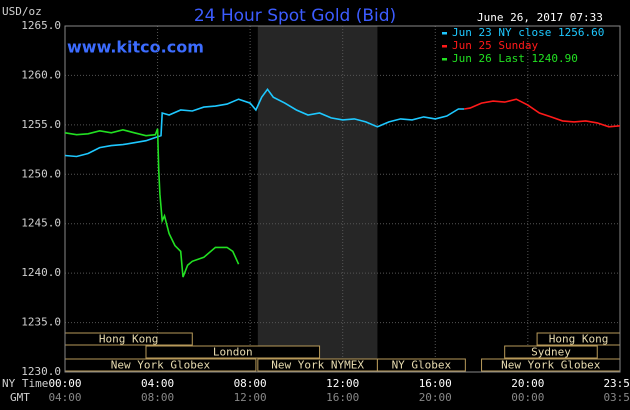 This screenshot has width=630, height=410. What do you see at coordinates (527, 397) in the screenshot?
I see `gmt-tick-label: 00:00` at bounding box center [527, 397].